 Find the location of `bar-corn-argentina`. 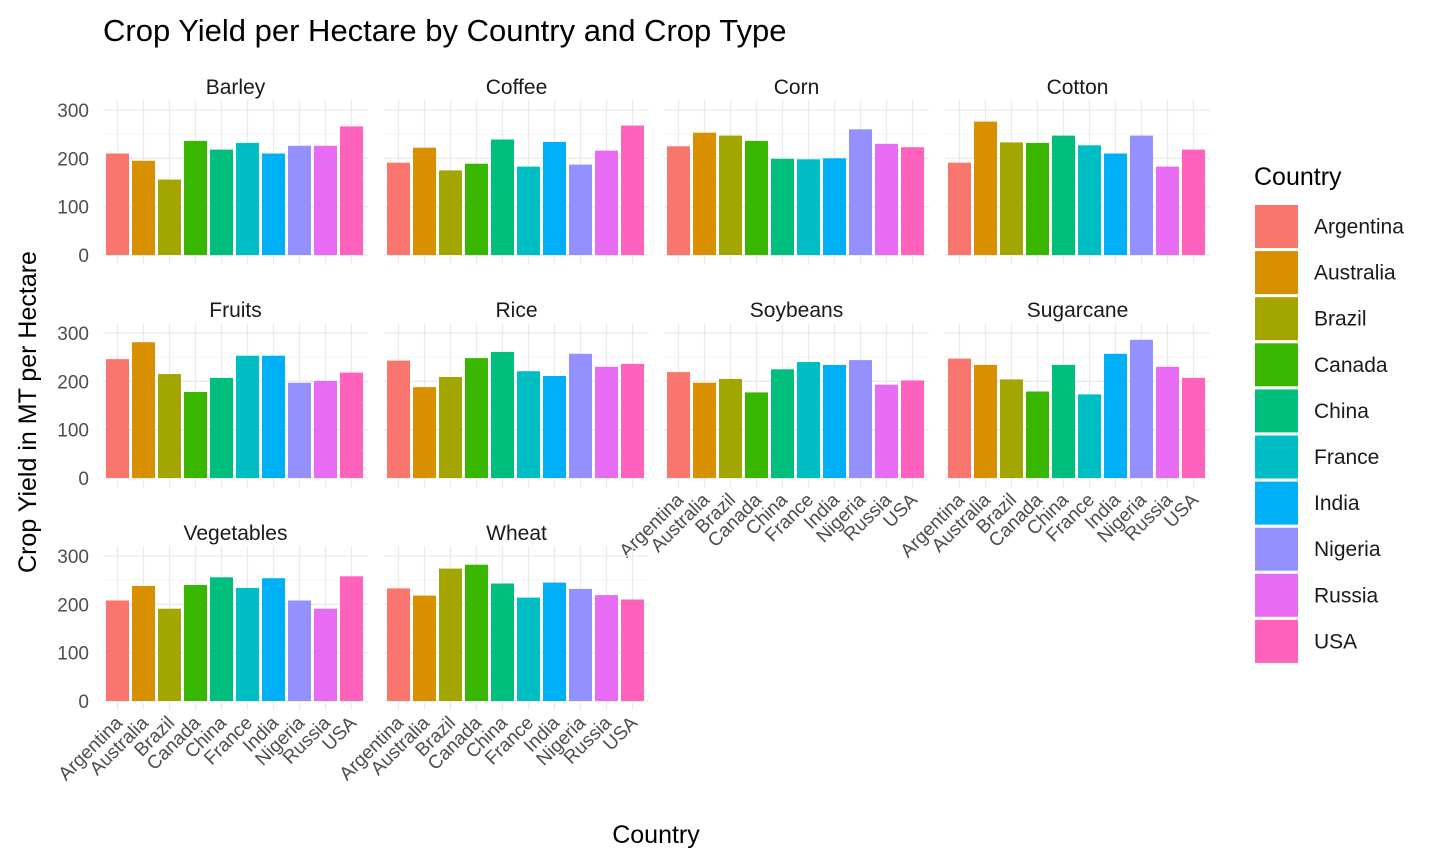

bar-corn-argentina is located at coordinates (678, 201).